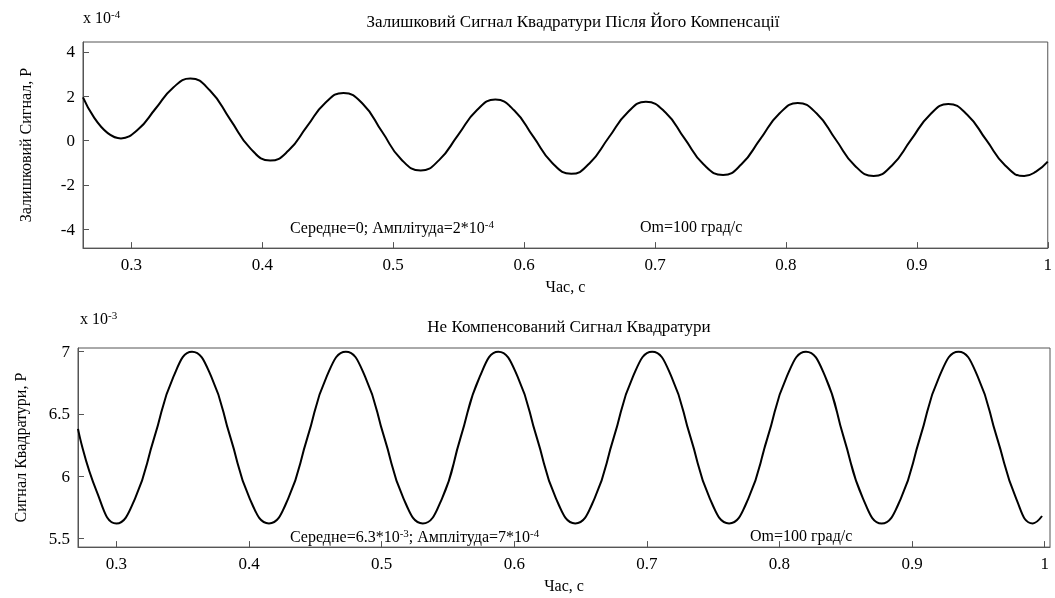  I want to click on y-tick-label: 0, so click(70, 141).